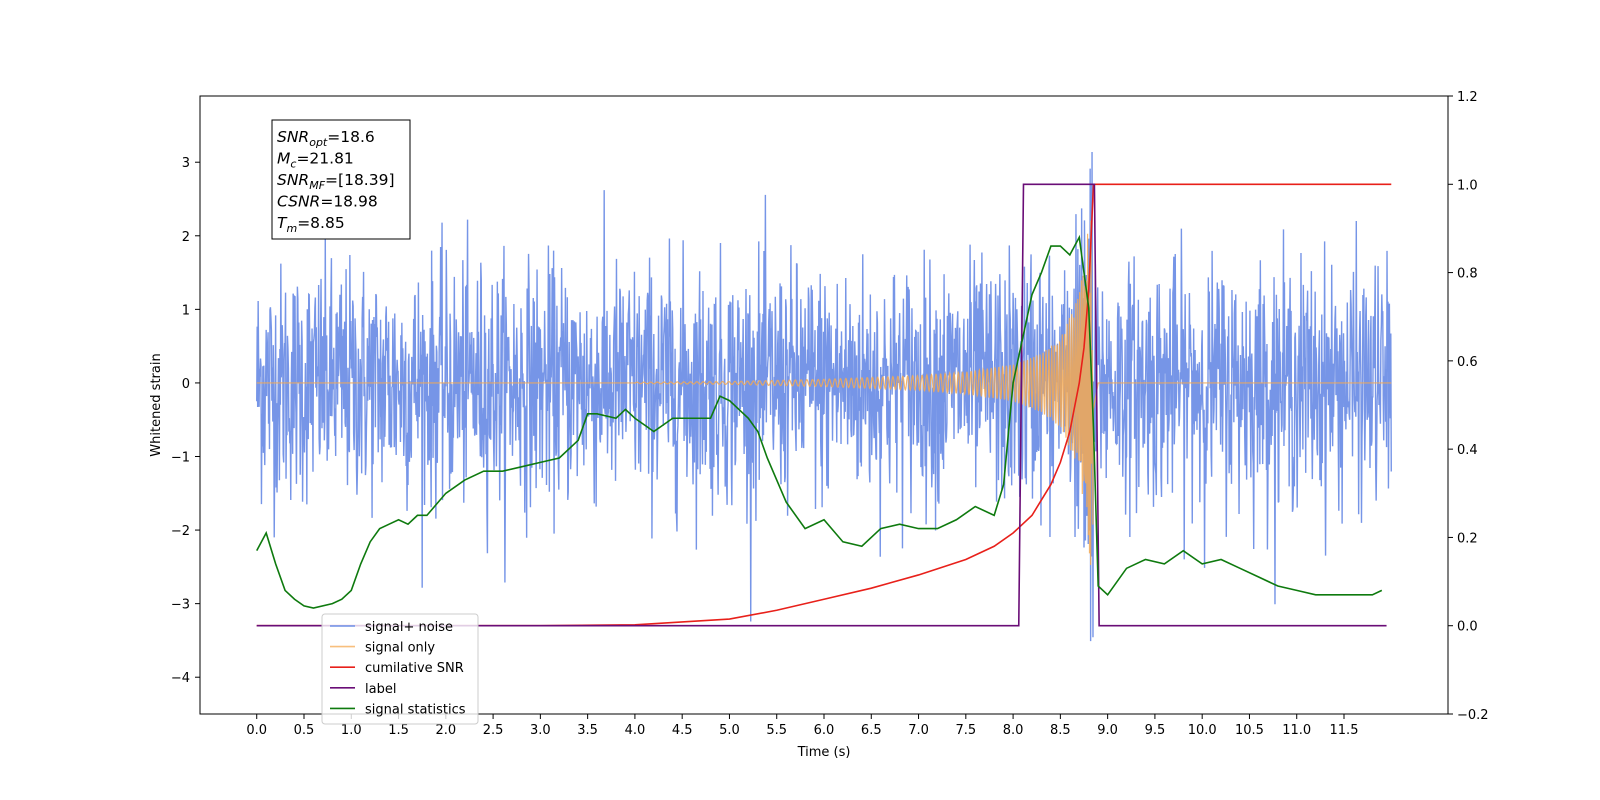  I want to click on annotation-frame, so click(341, 179).